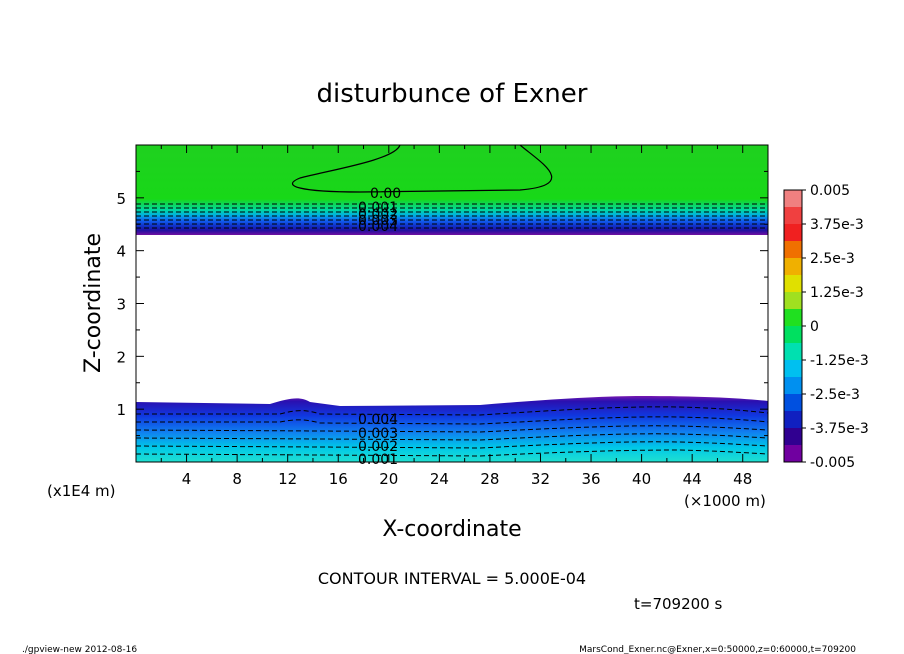  I want to click on y-tick-label: 3, so click(121, 305).